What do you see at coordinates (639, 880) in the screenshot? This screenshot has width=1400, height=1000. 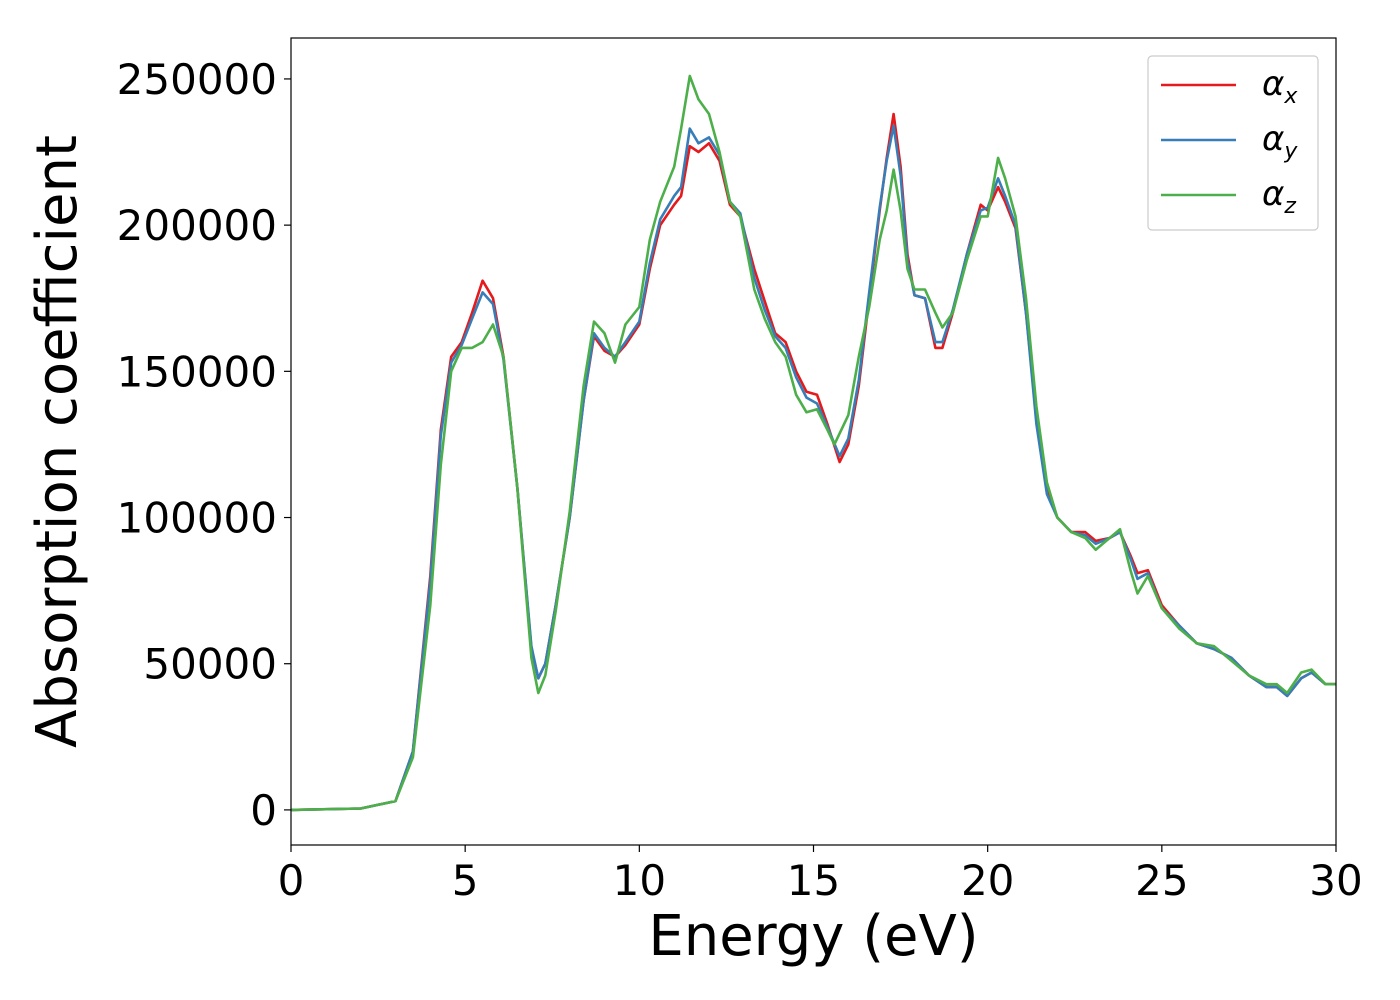 I see `x-tick-label: 10` at bounding box center [639, 880].